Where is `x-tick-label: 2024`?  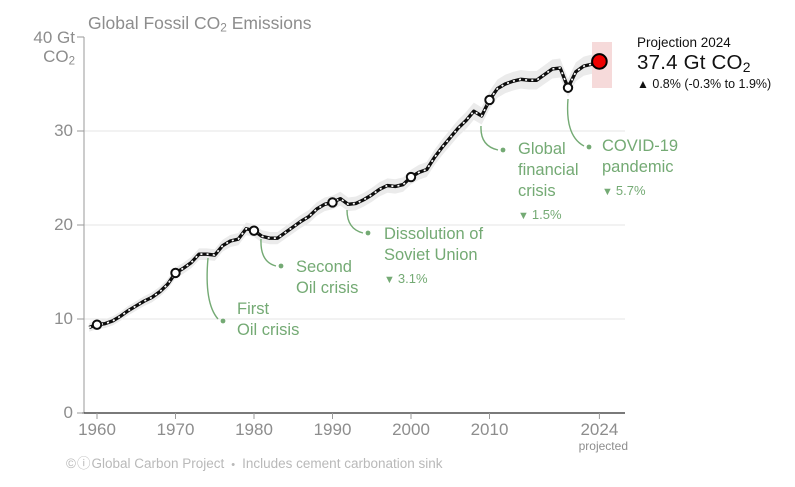 x-tick-label: 2024 is located at coordinates (599, 429).